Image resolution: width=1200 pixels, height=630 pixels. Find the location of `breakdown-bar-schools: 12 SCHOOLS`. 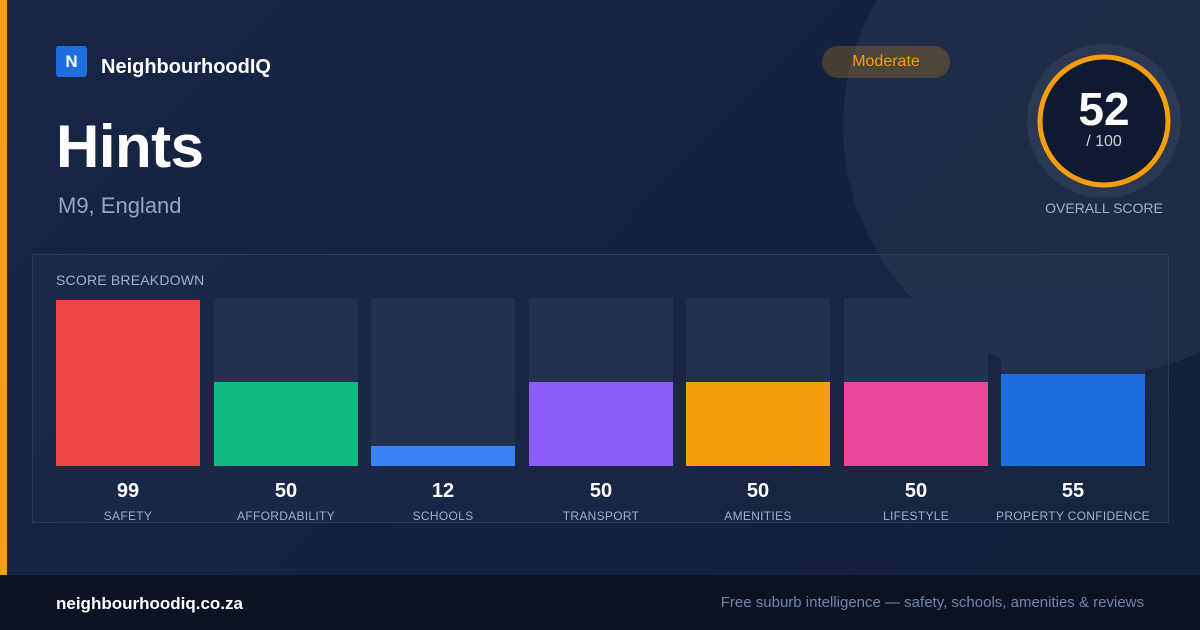

breakdown-bar-schools: 12 SCHOOLS is located at coordinates (443, 411).